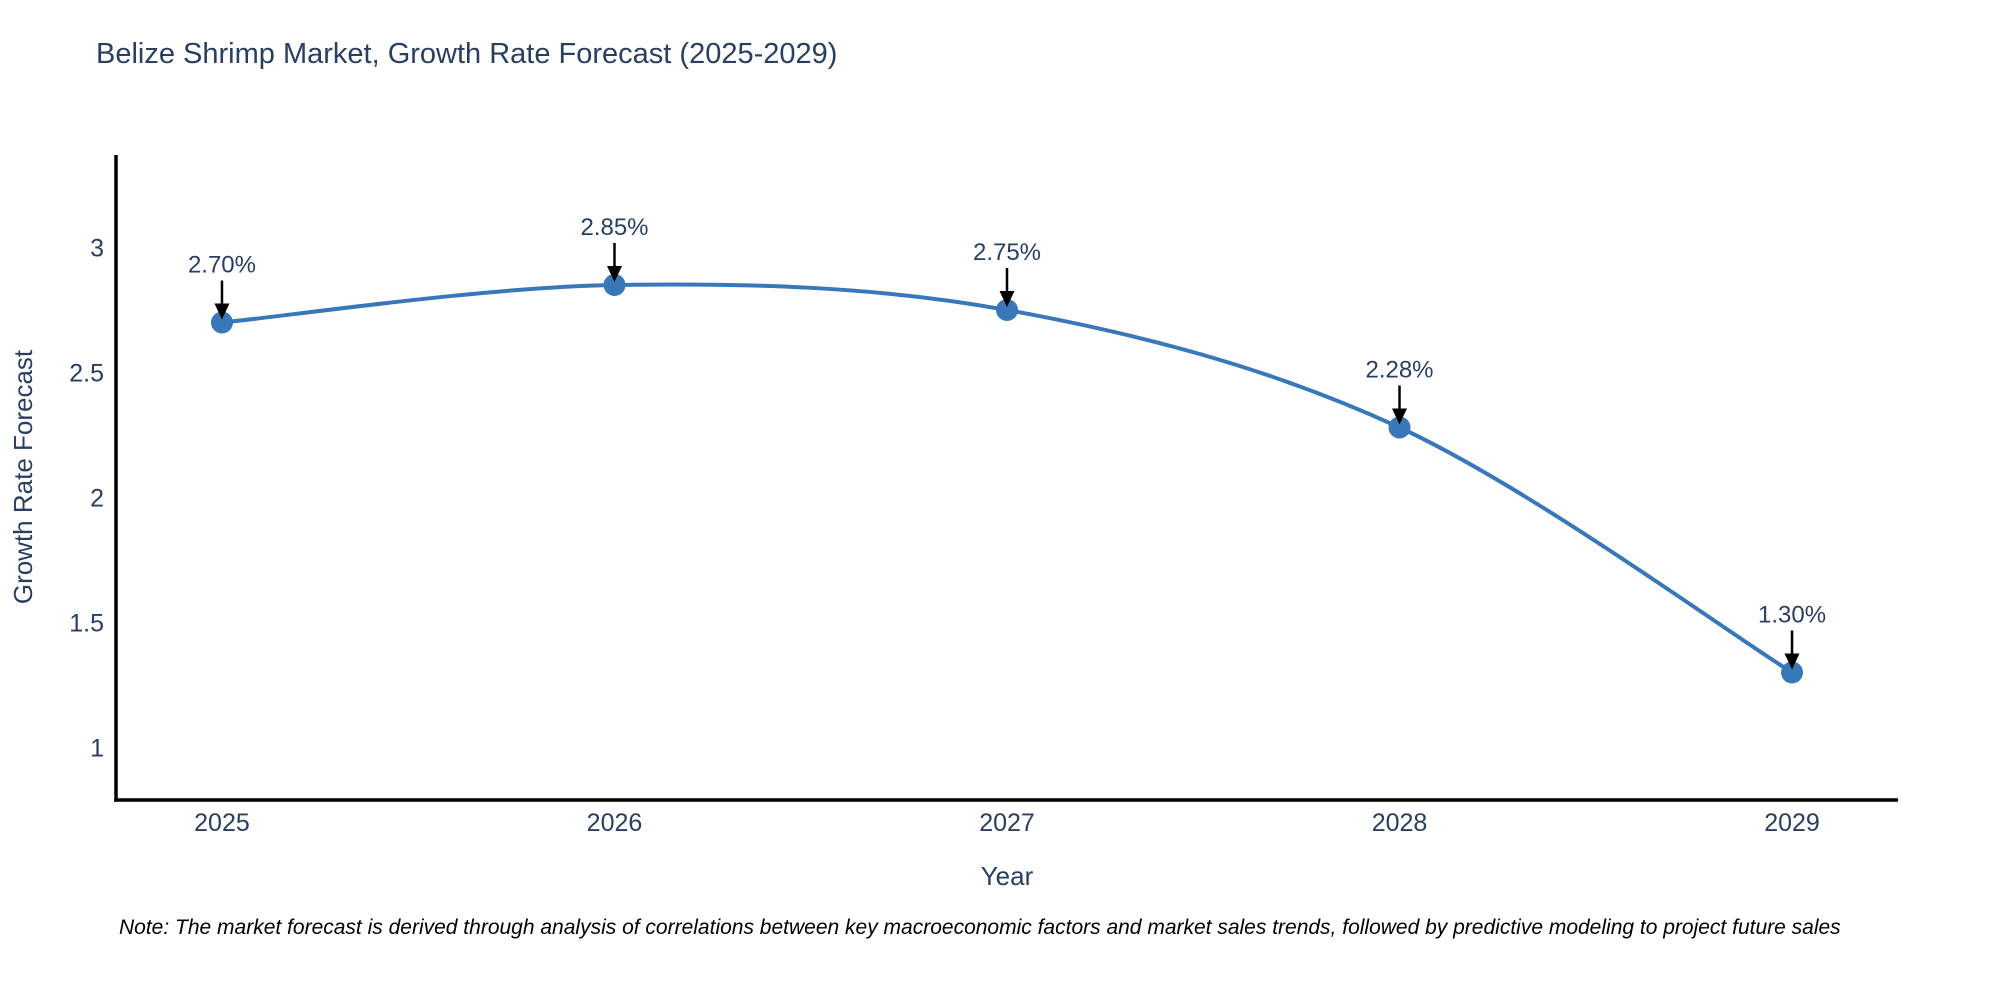  Describe the element at coordinates (1007, 252) in the screenshot. I see `point-annotation-label: 2.75%` at that location.